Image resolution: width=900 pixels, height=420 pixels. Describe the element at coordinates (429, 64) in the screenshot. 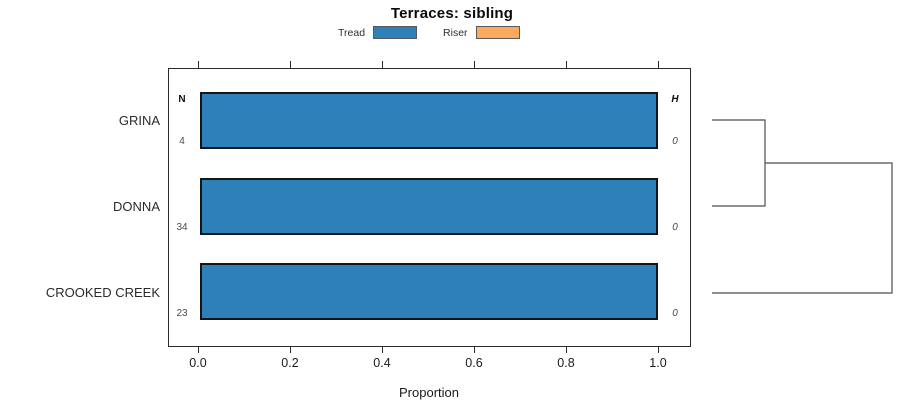

I see `x-axis-top-ticks` at that location.